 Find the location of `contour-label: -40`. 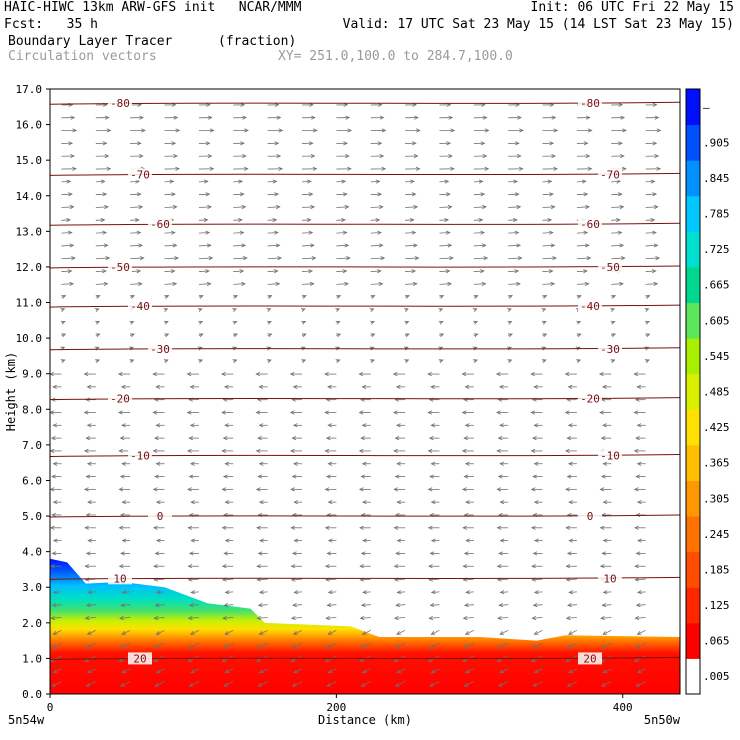

contour-label: -40 is located at coordinates (140, 306).